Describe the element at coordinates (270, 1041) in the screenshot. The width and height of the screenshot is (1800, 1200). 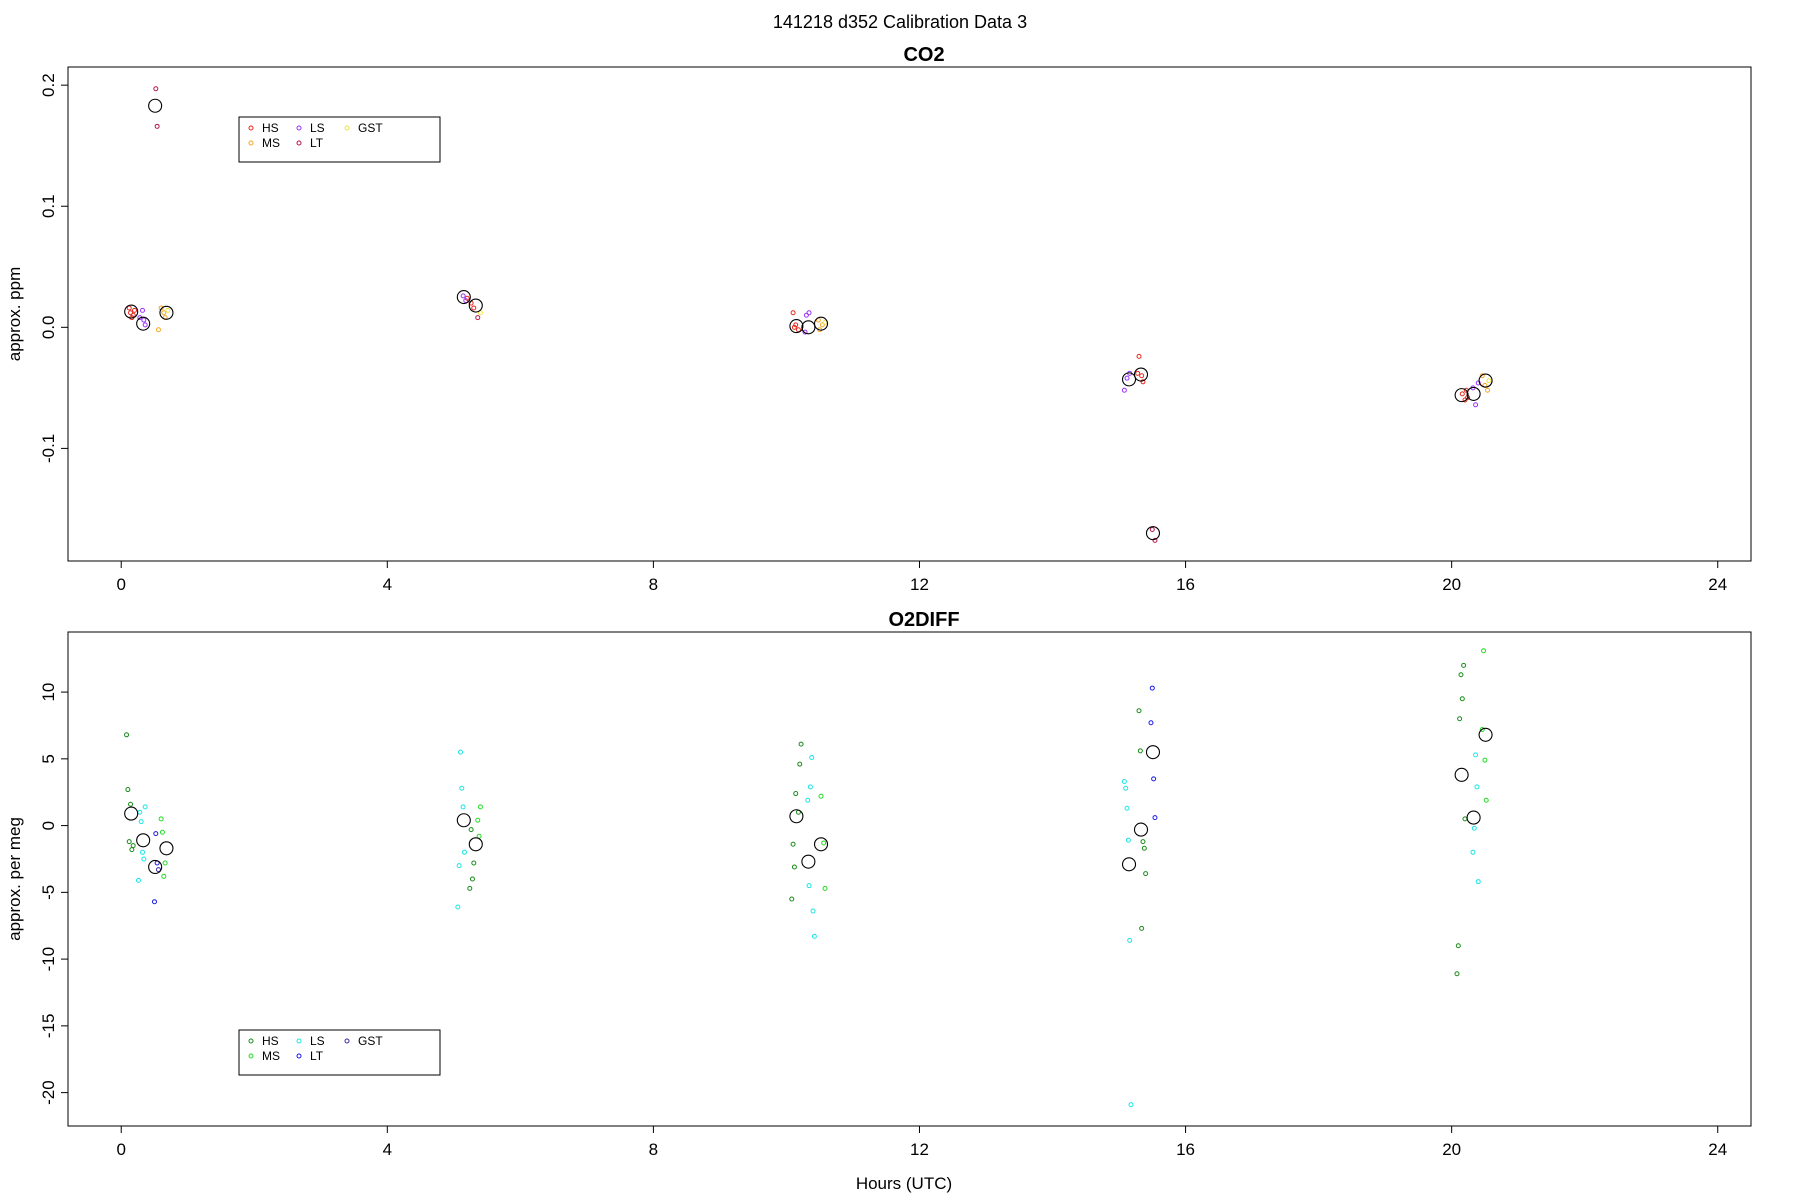
I see `o2diff-legend-label: HS` at that location.